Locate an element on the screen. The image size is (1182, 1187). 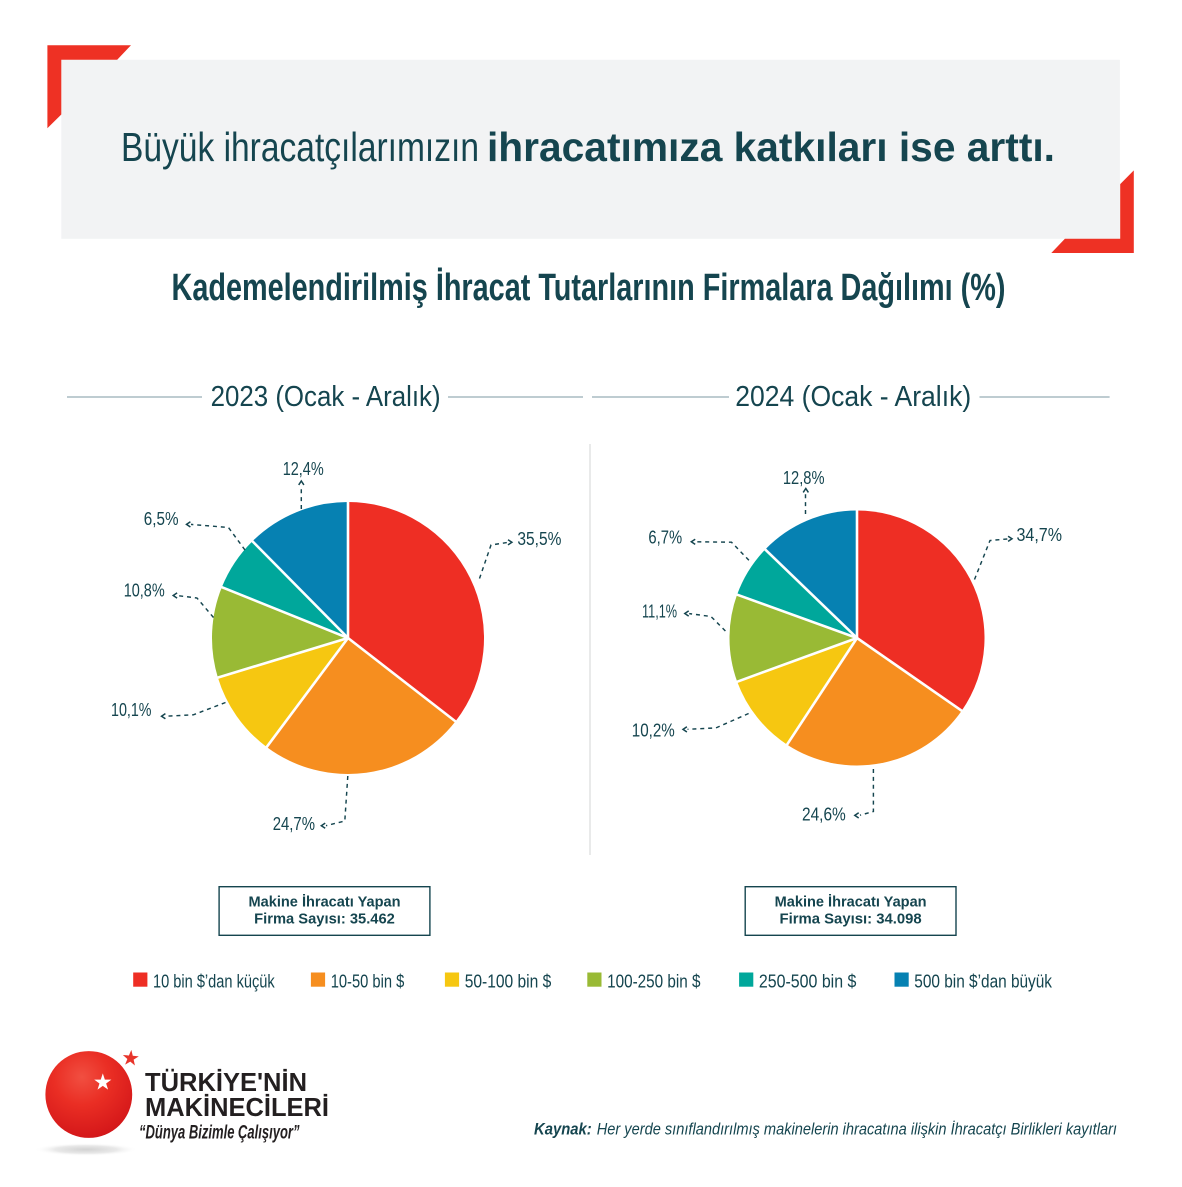
svg-text: 10 bin $’dan küçük is located at coordinates (214, 980).